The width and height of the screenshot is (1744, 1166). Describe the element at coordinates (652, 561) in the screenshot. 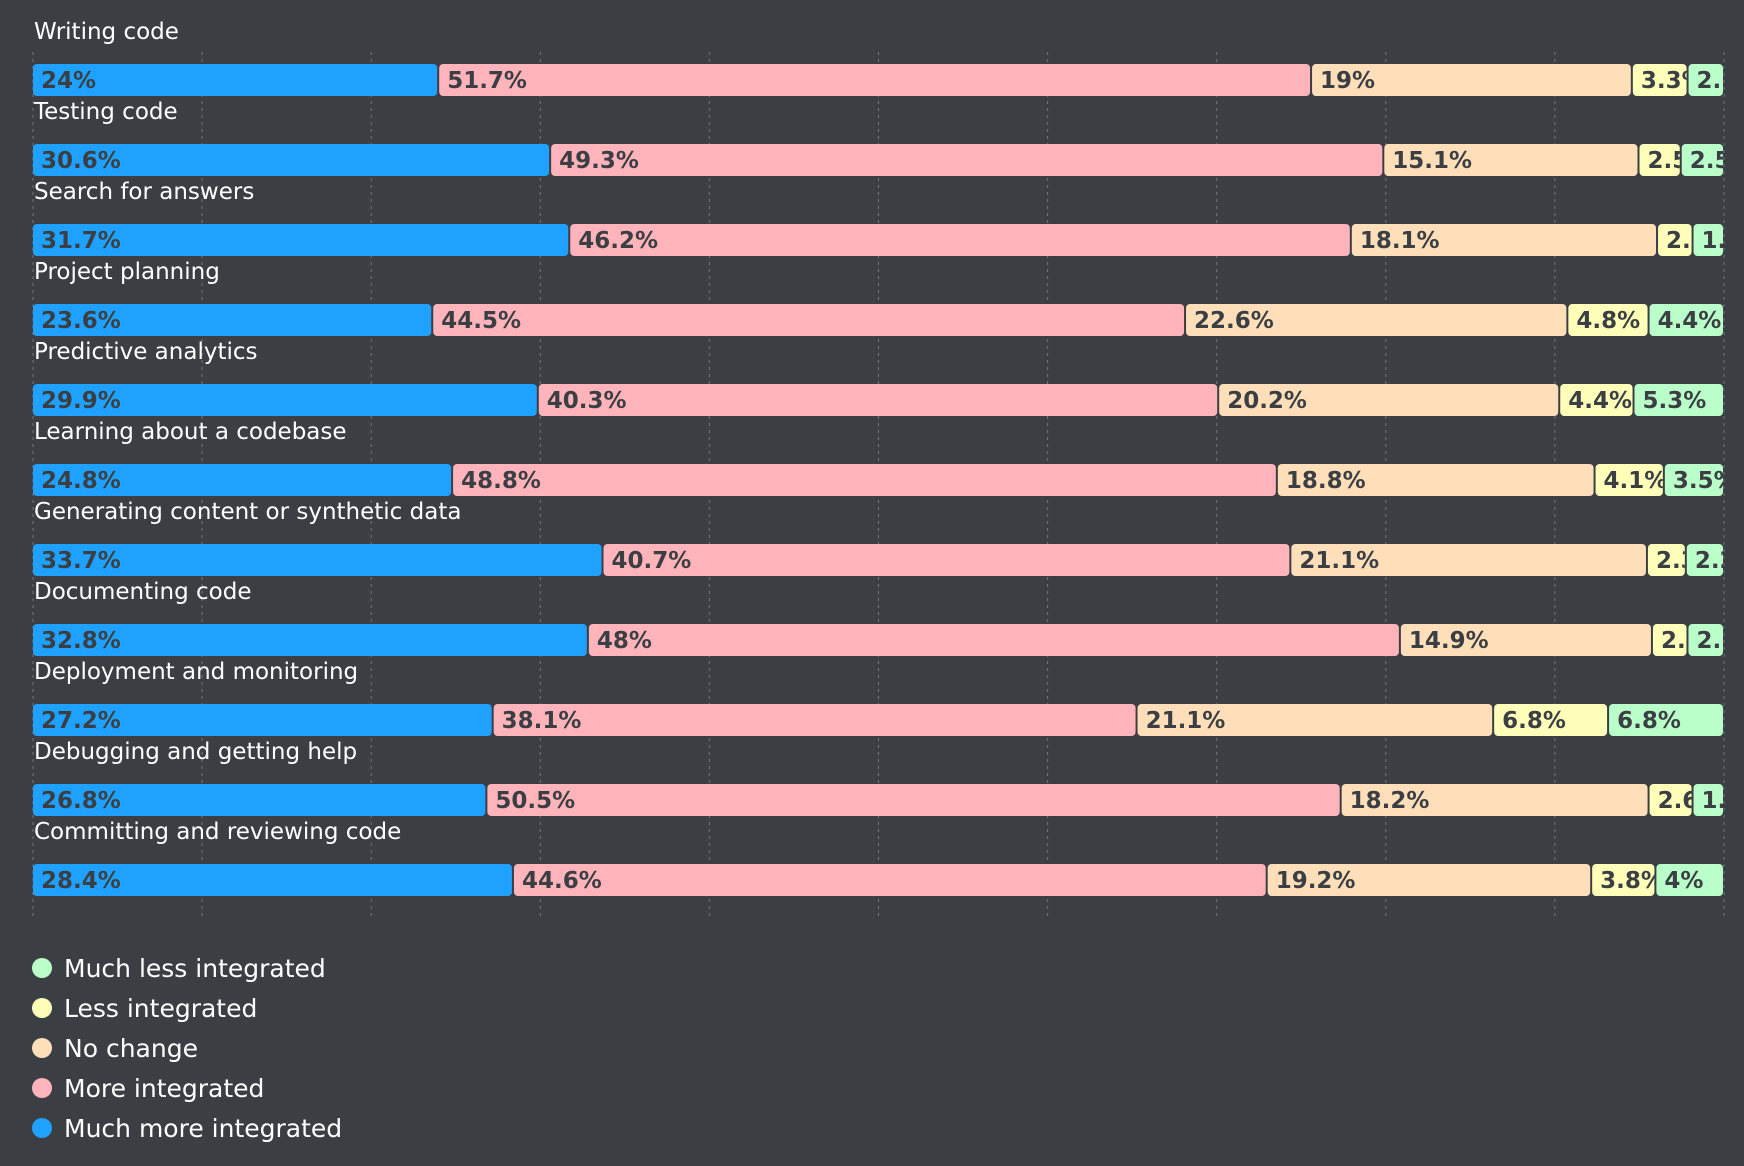

I see `data-label: 40.7%` at that location.